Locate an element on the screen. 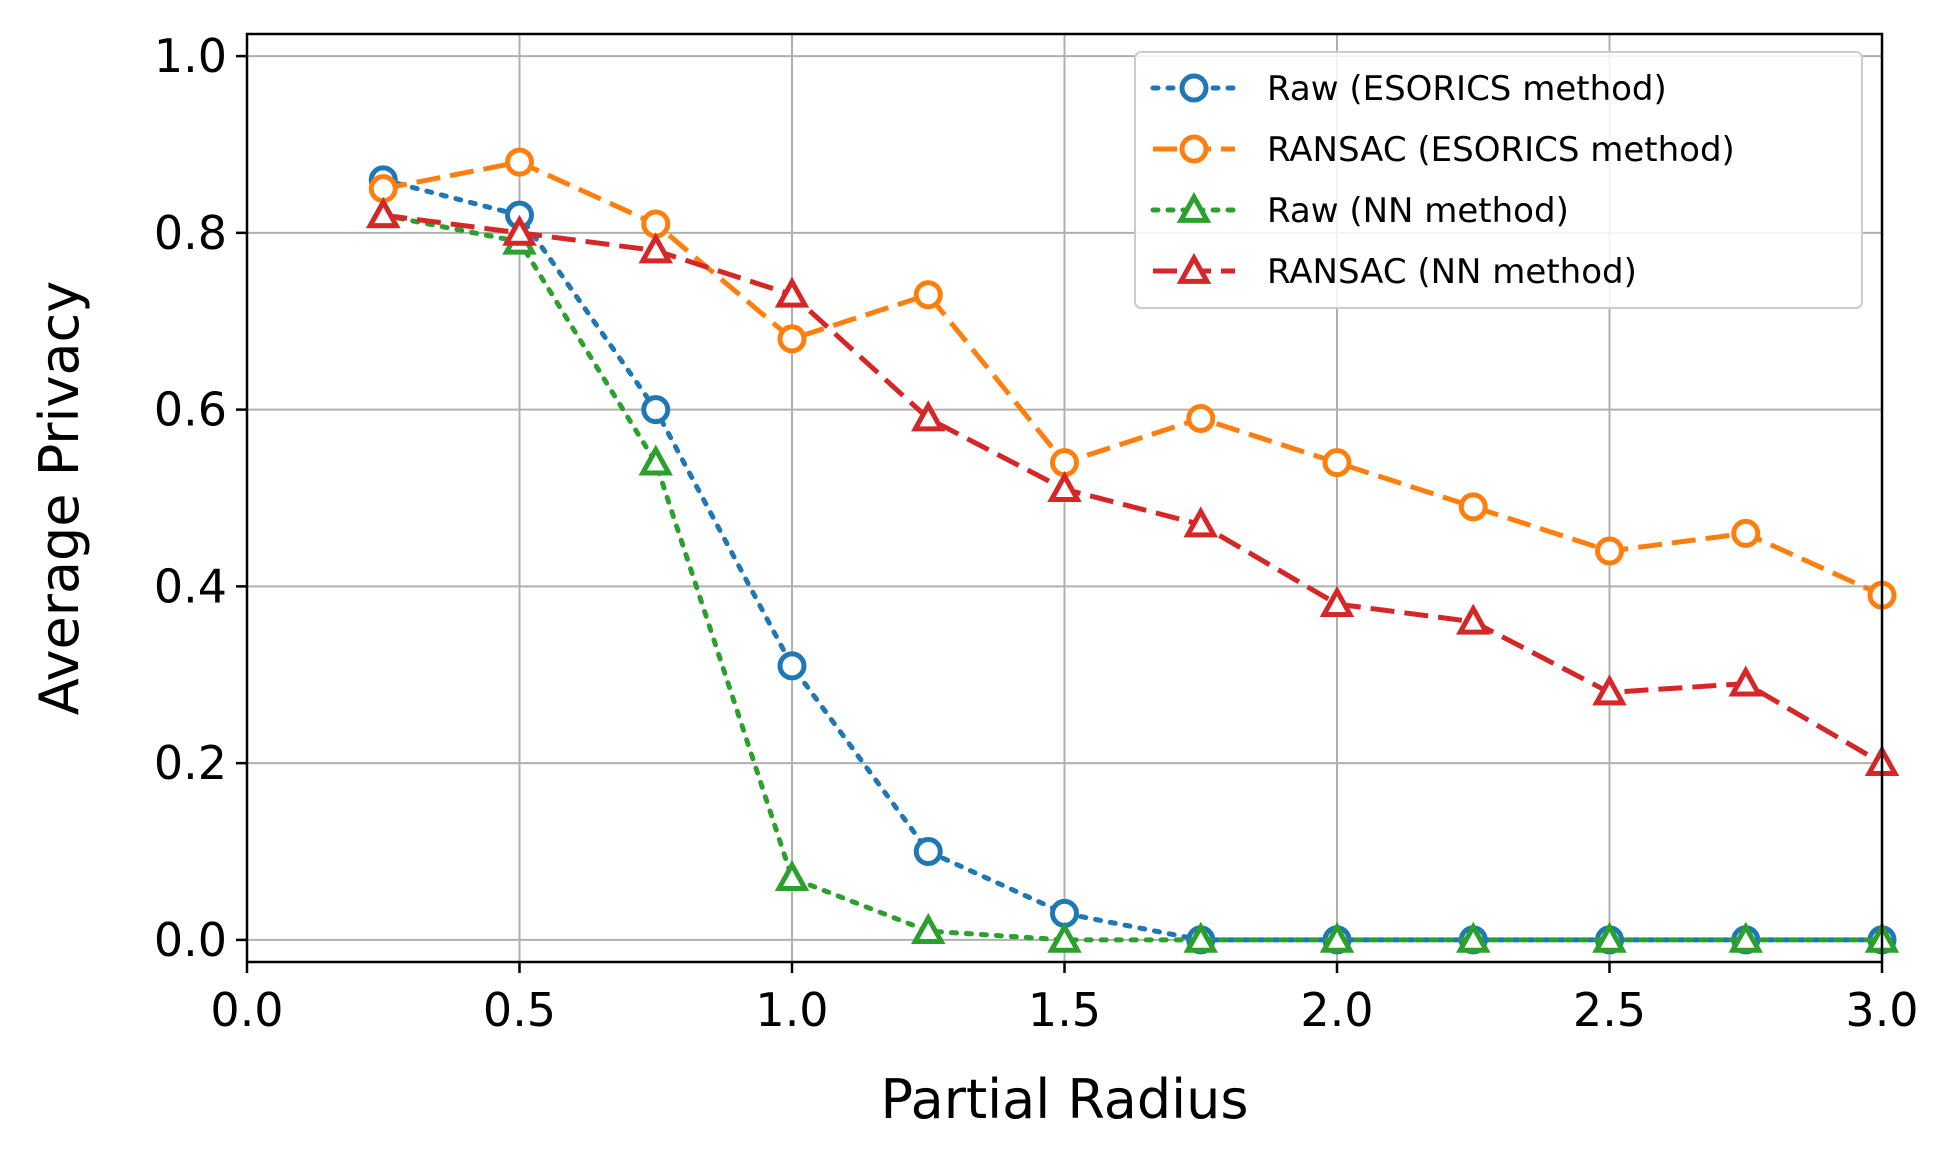 The width and height of the screenshot is (1956, 1160). y-tick-label: 0.8 is located at coordinates (190, 233).